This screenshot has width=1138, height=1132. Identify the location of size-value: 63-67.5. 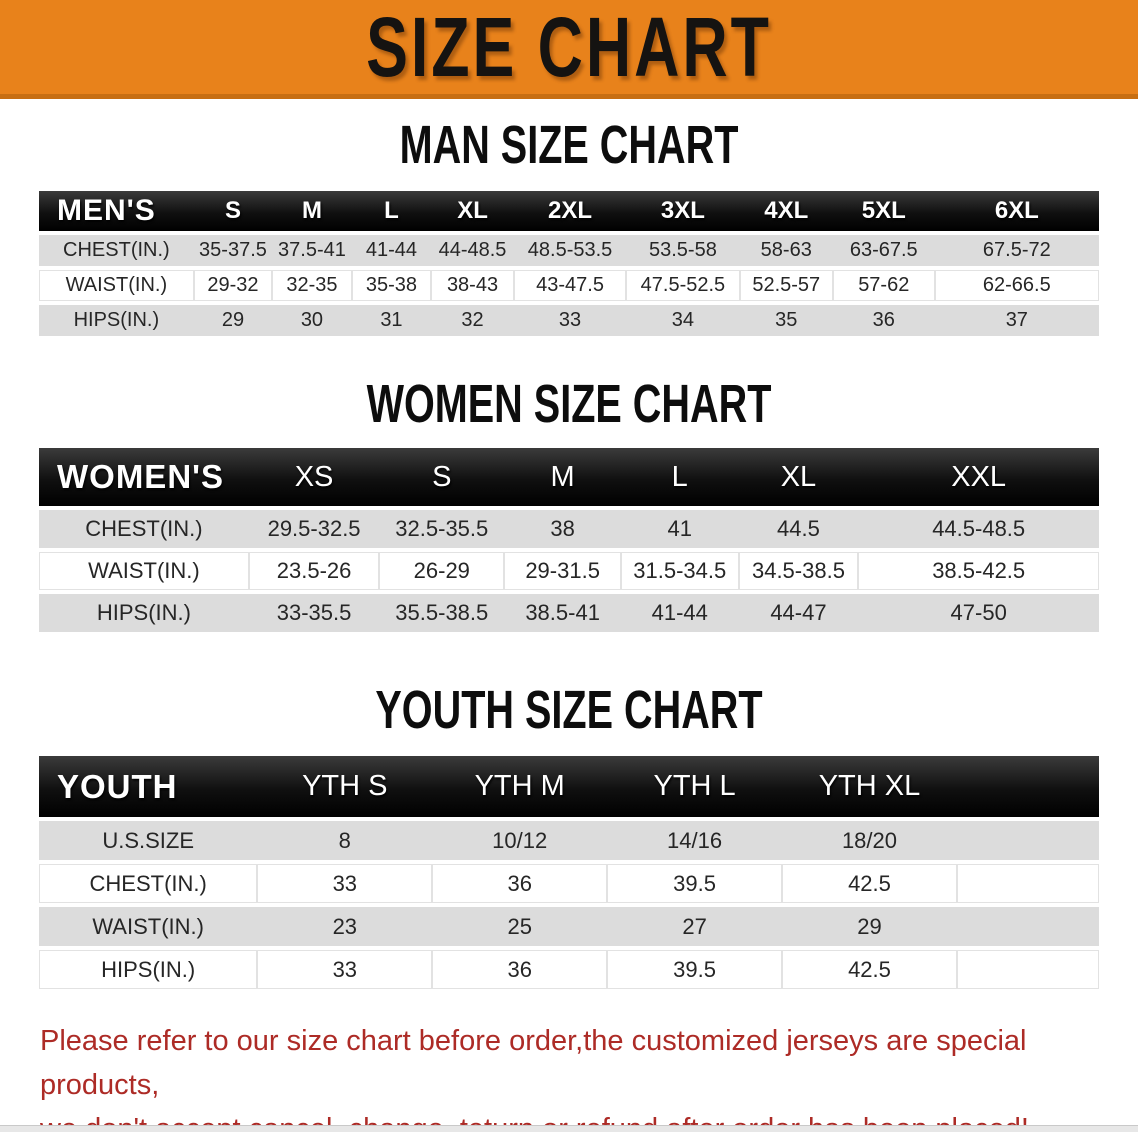
(883, 250).